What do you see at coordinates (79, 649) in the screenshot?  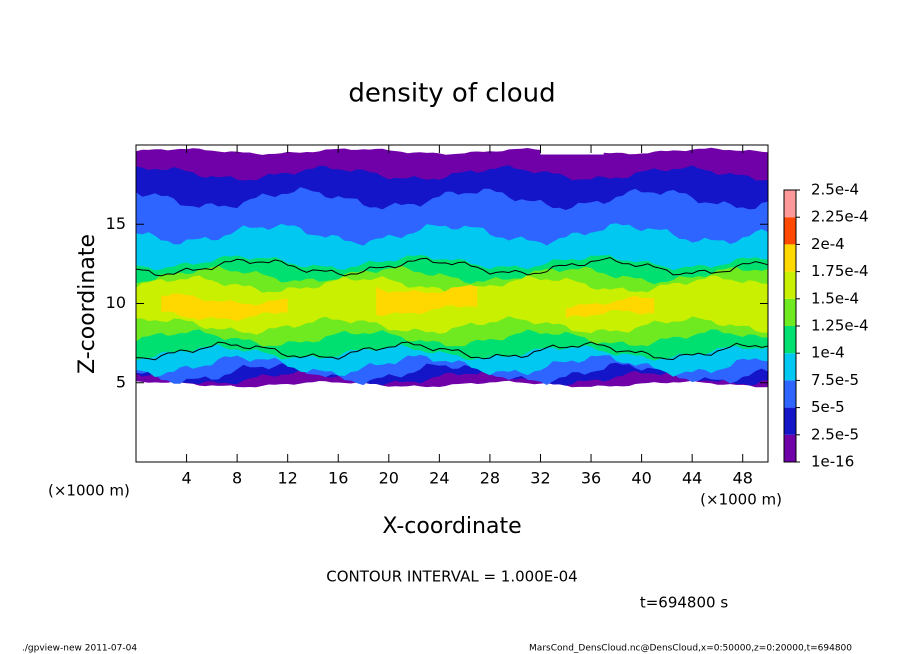 I see `footer-left: ./gpview-new 2011-07-04` at bounding box center [79, 649].